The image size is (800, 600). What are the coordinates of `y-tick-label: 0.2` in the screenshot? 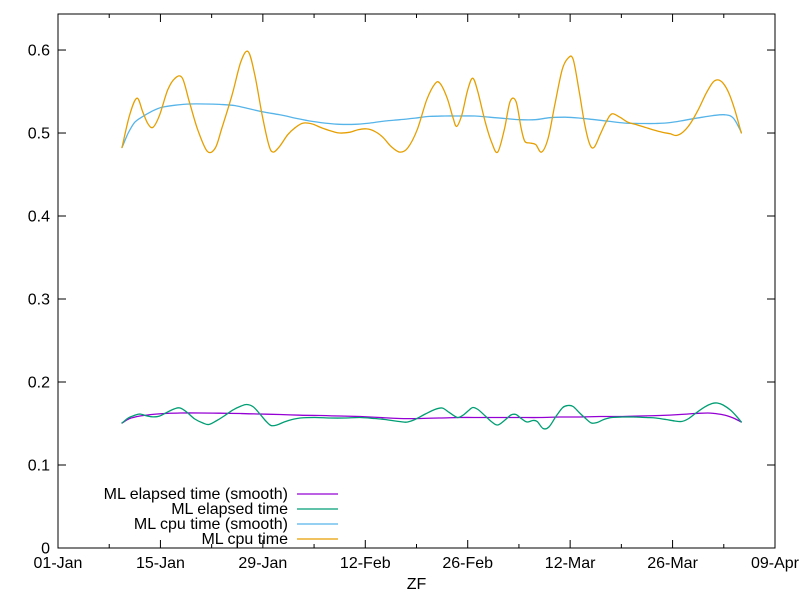 It's located at (39, 383).